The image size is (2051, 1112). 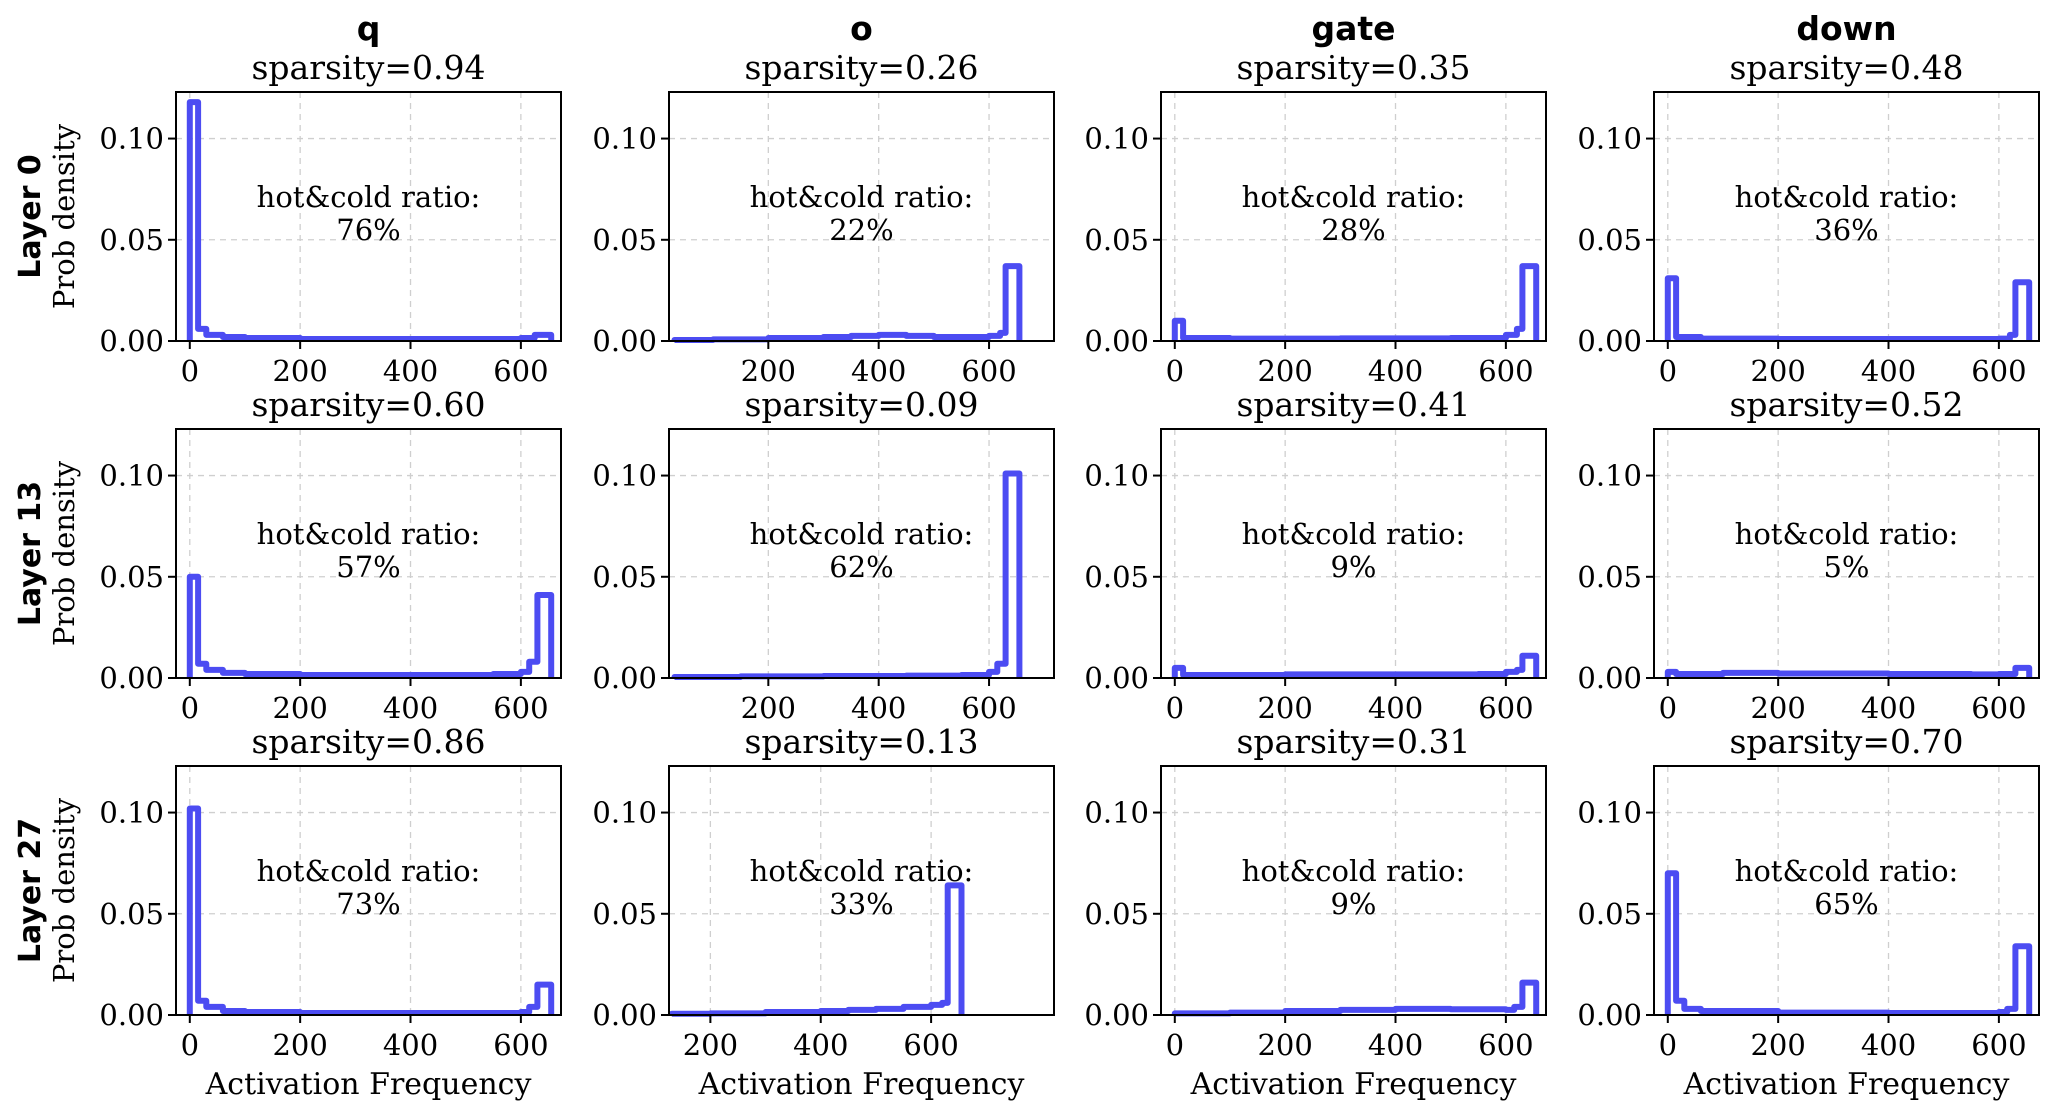 What do you see at coordinates (64, 890) in the screenshot?
I see `y-axis-label: Prob density` at bounding box center [64, 890].